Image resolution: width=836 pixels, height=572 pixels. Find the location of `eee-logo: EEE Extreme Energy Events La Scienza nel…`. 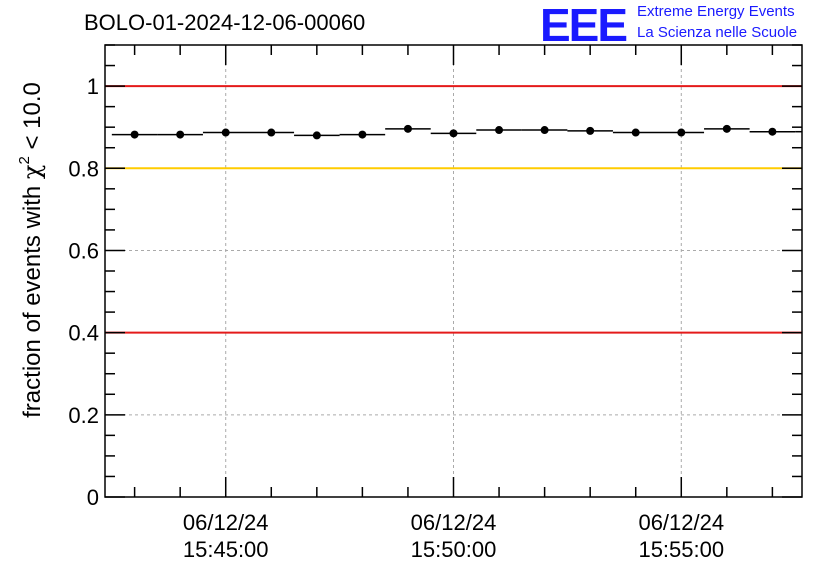

eee-logo: EEE Extreme Energy Events La Scienza nel… is located at coordinates (685, 25).